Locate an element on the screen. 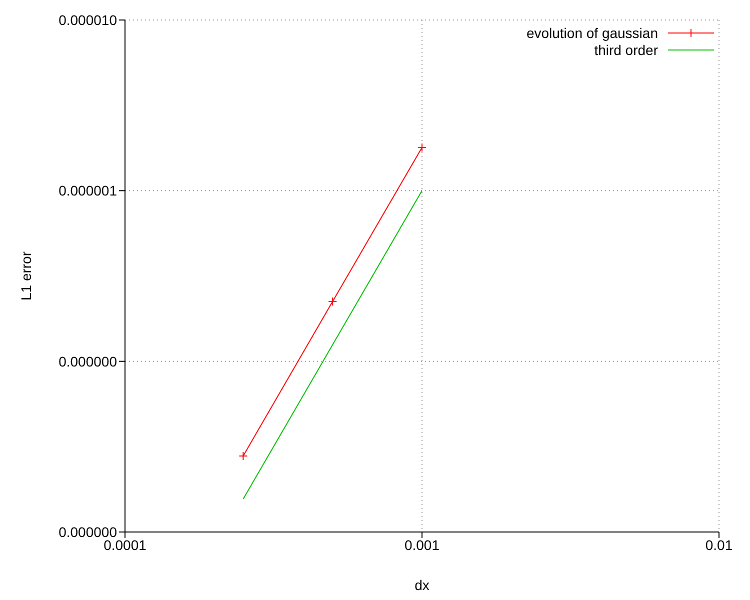 The image size is (750, 600). legend-label: third order is located at coordinates (626, 50).